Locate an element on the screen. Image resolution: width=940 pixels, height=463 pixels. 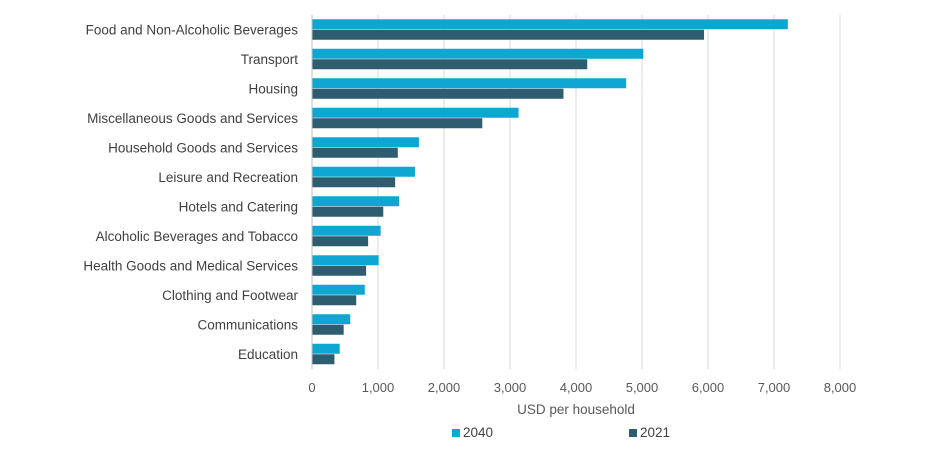
legend-label: 2021 is located at coordinates (655, 432).